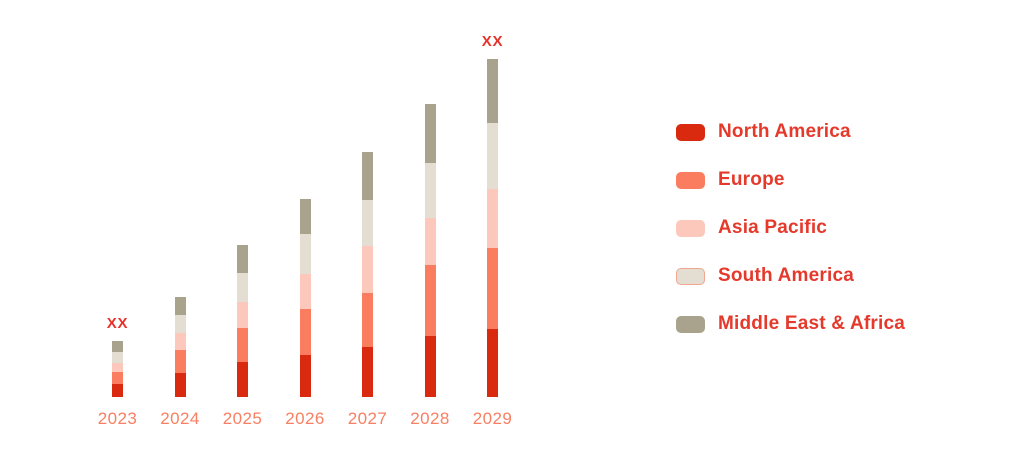  I want to click on legend-item-europe: Europe, so click(790, 180).